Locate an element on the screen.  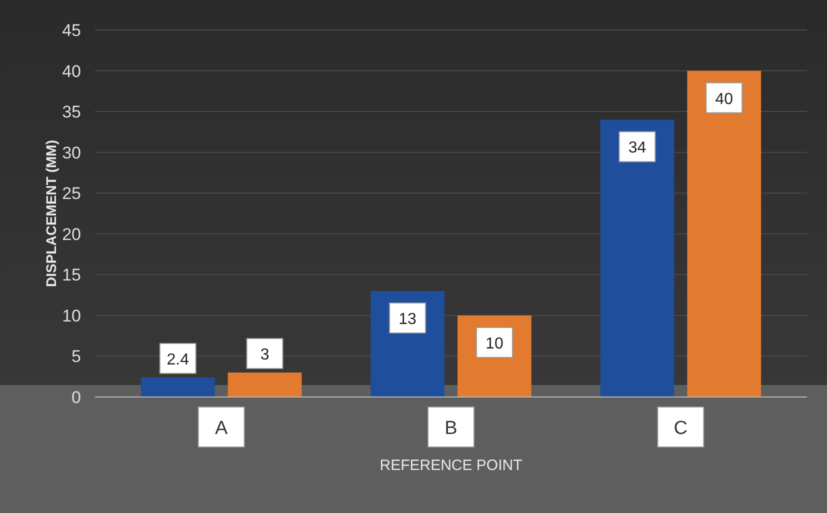
data-label: 2.4 is located at coordinates (178, 359).